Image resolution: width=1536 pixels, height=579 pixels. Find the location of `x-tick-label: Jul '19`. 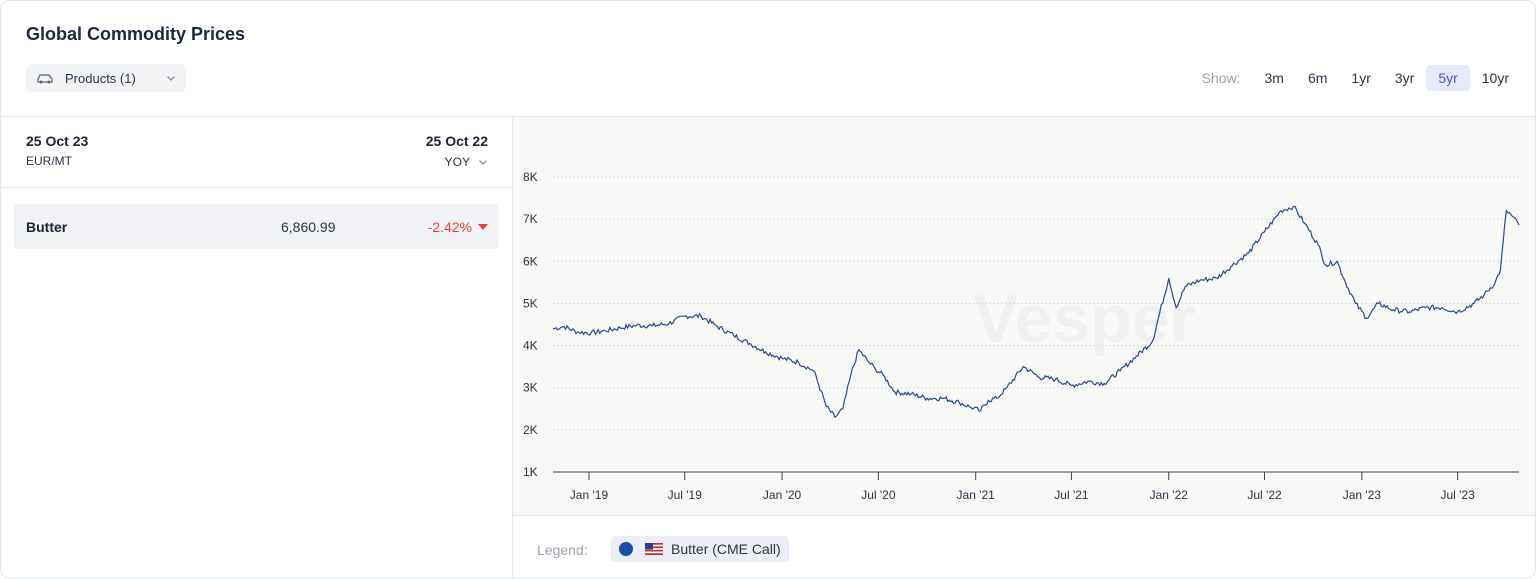

x-tick-label: Jul '19 is located at coordinates (685, 495).